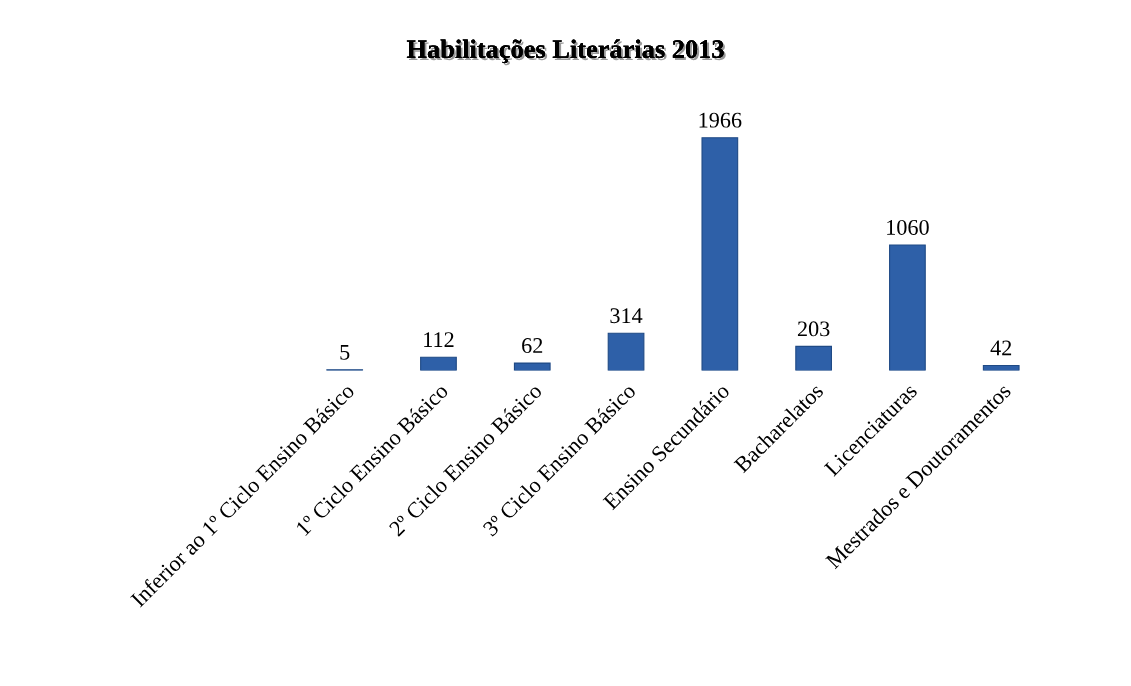  I want to click on data-label: 1060, so click(908, 227).